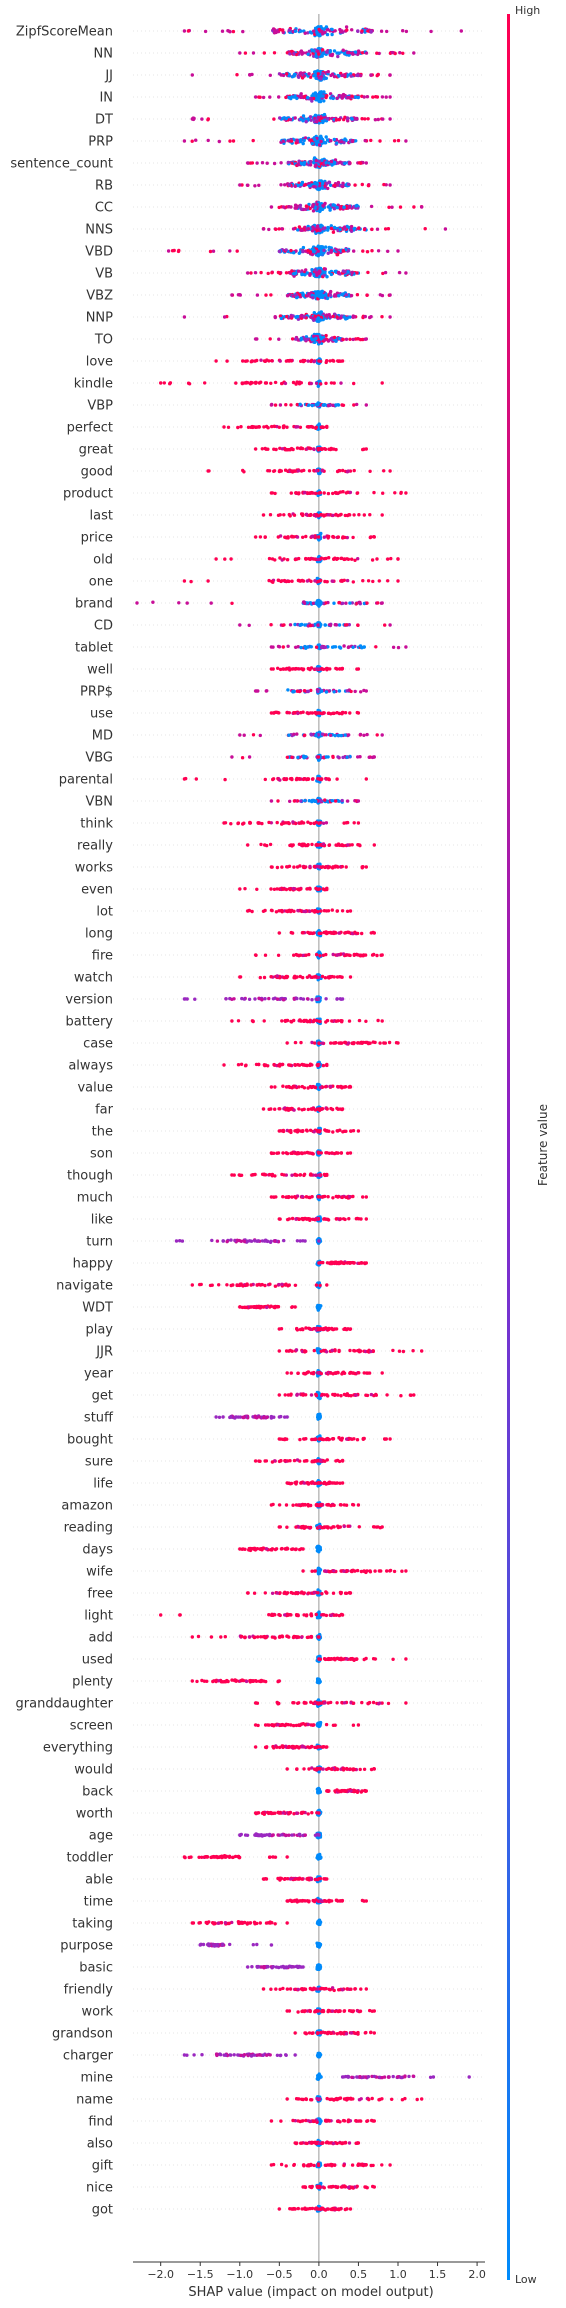 The height and width of the screenshot is (2308, 566). What do you see at coordinates (311, 845) in the screenshot?
I see `feature-row-really` at bounding box center [311, 845].